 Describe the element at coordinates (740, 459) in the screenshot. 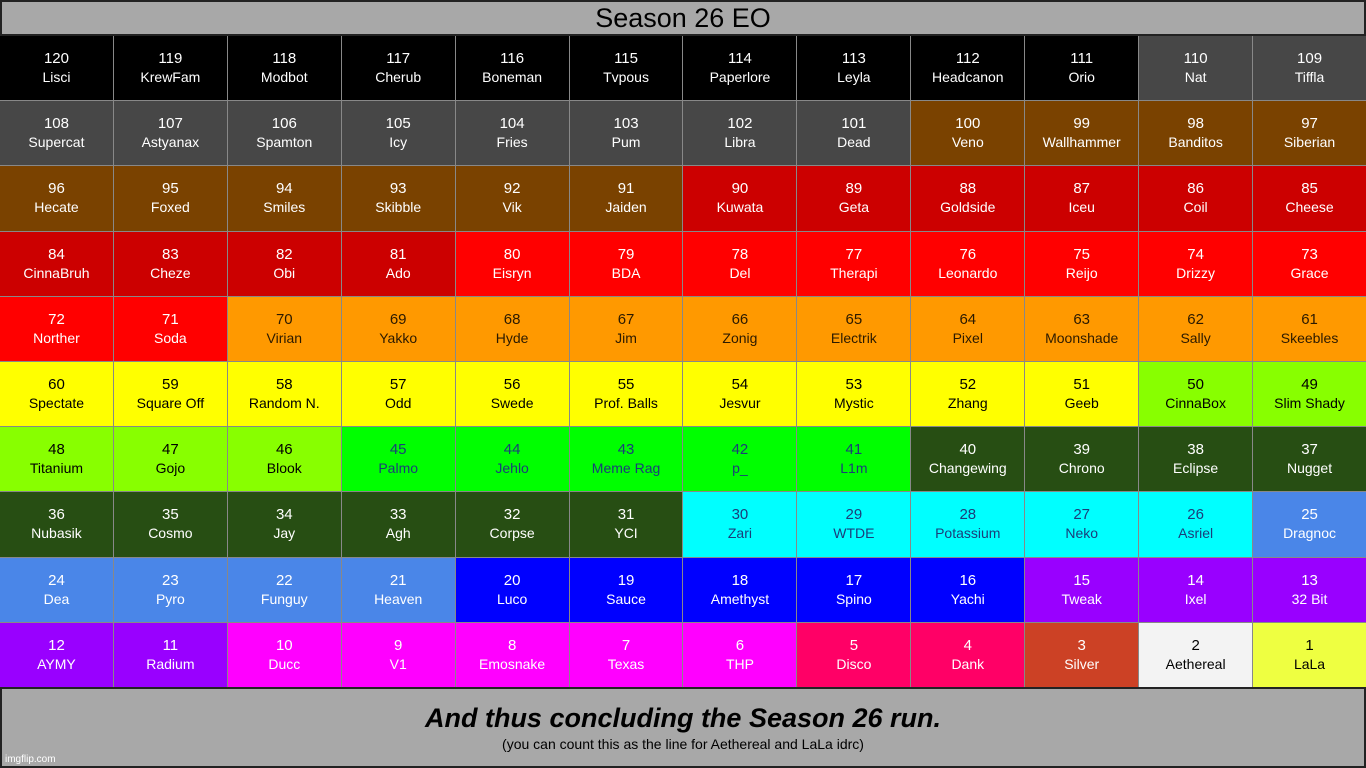

I see `grid-cell: 42 p_` at that location.